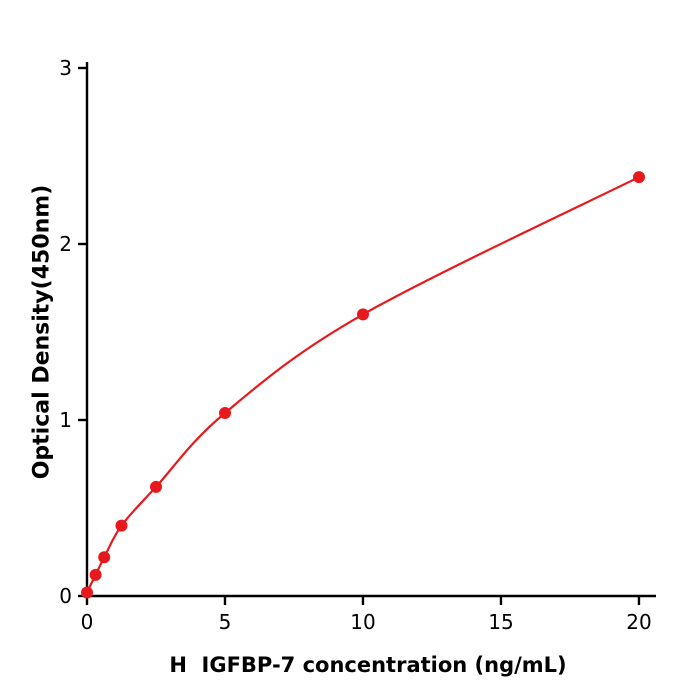 The height and width of the screenshot is (700, 700). Describe the element at coordinates (42, 332) in the screenshot. I see `y-axis-label: Optical Density(450nm)` at that location.